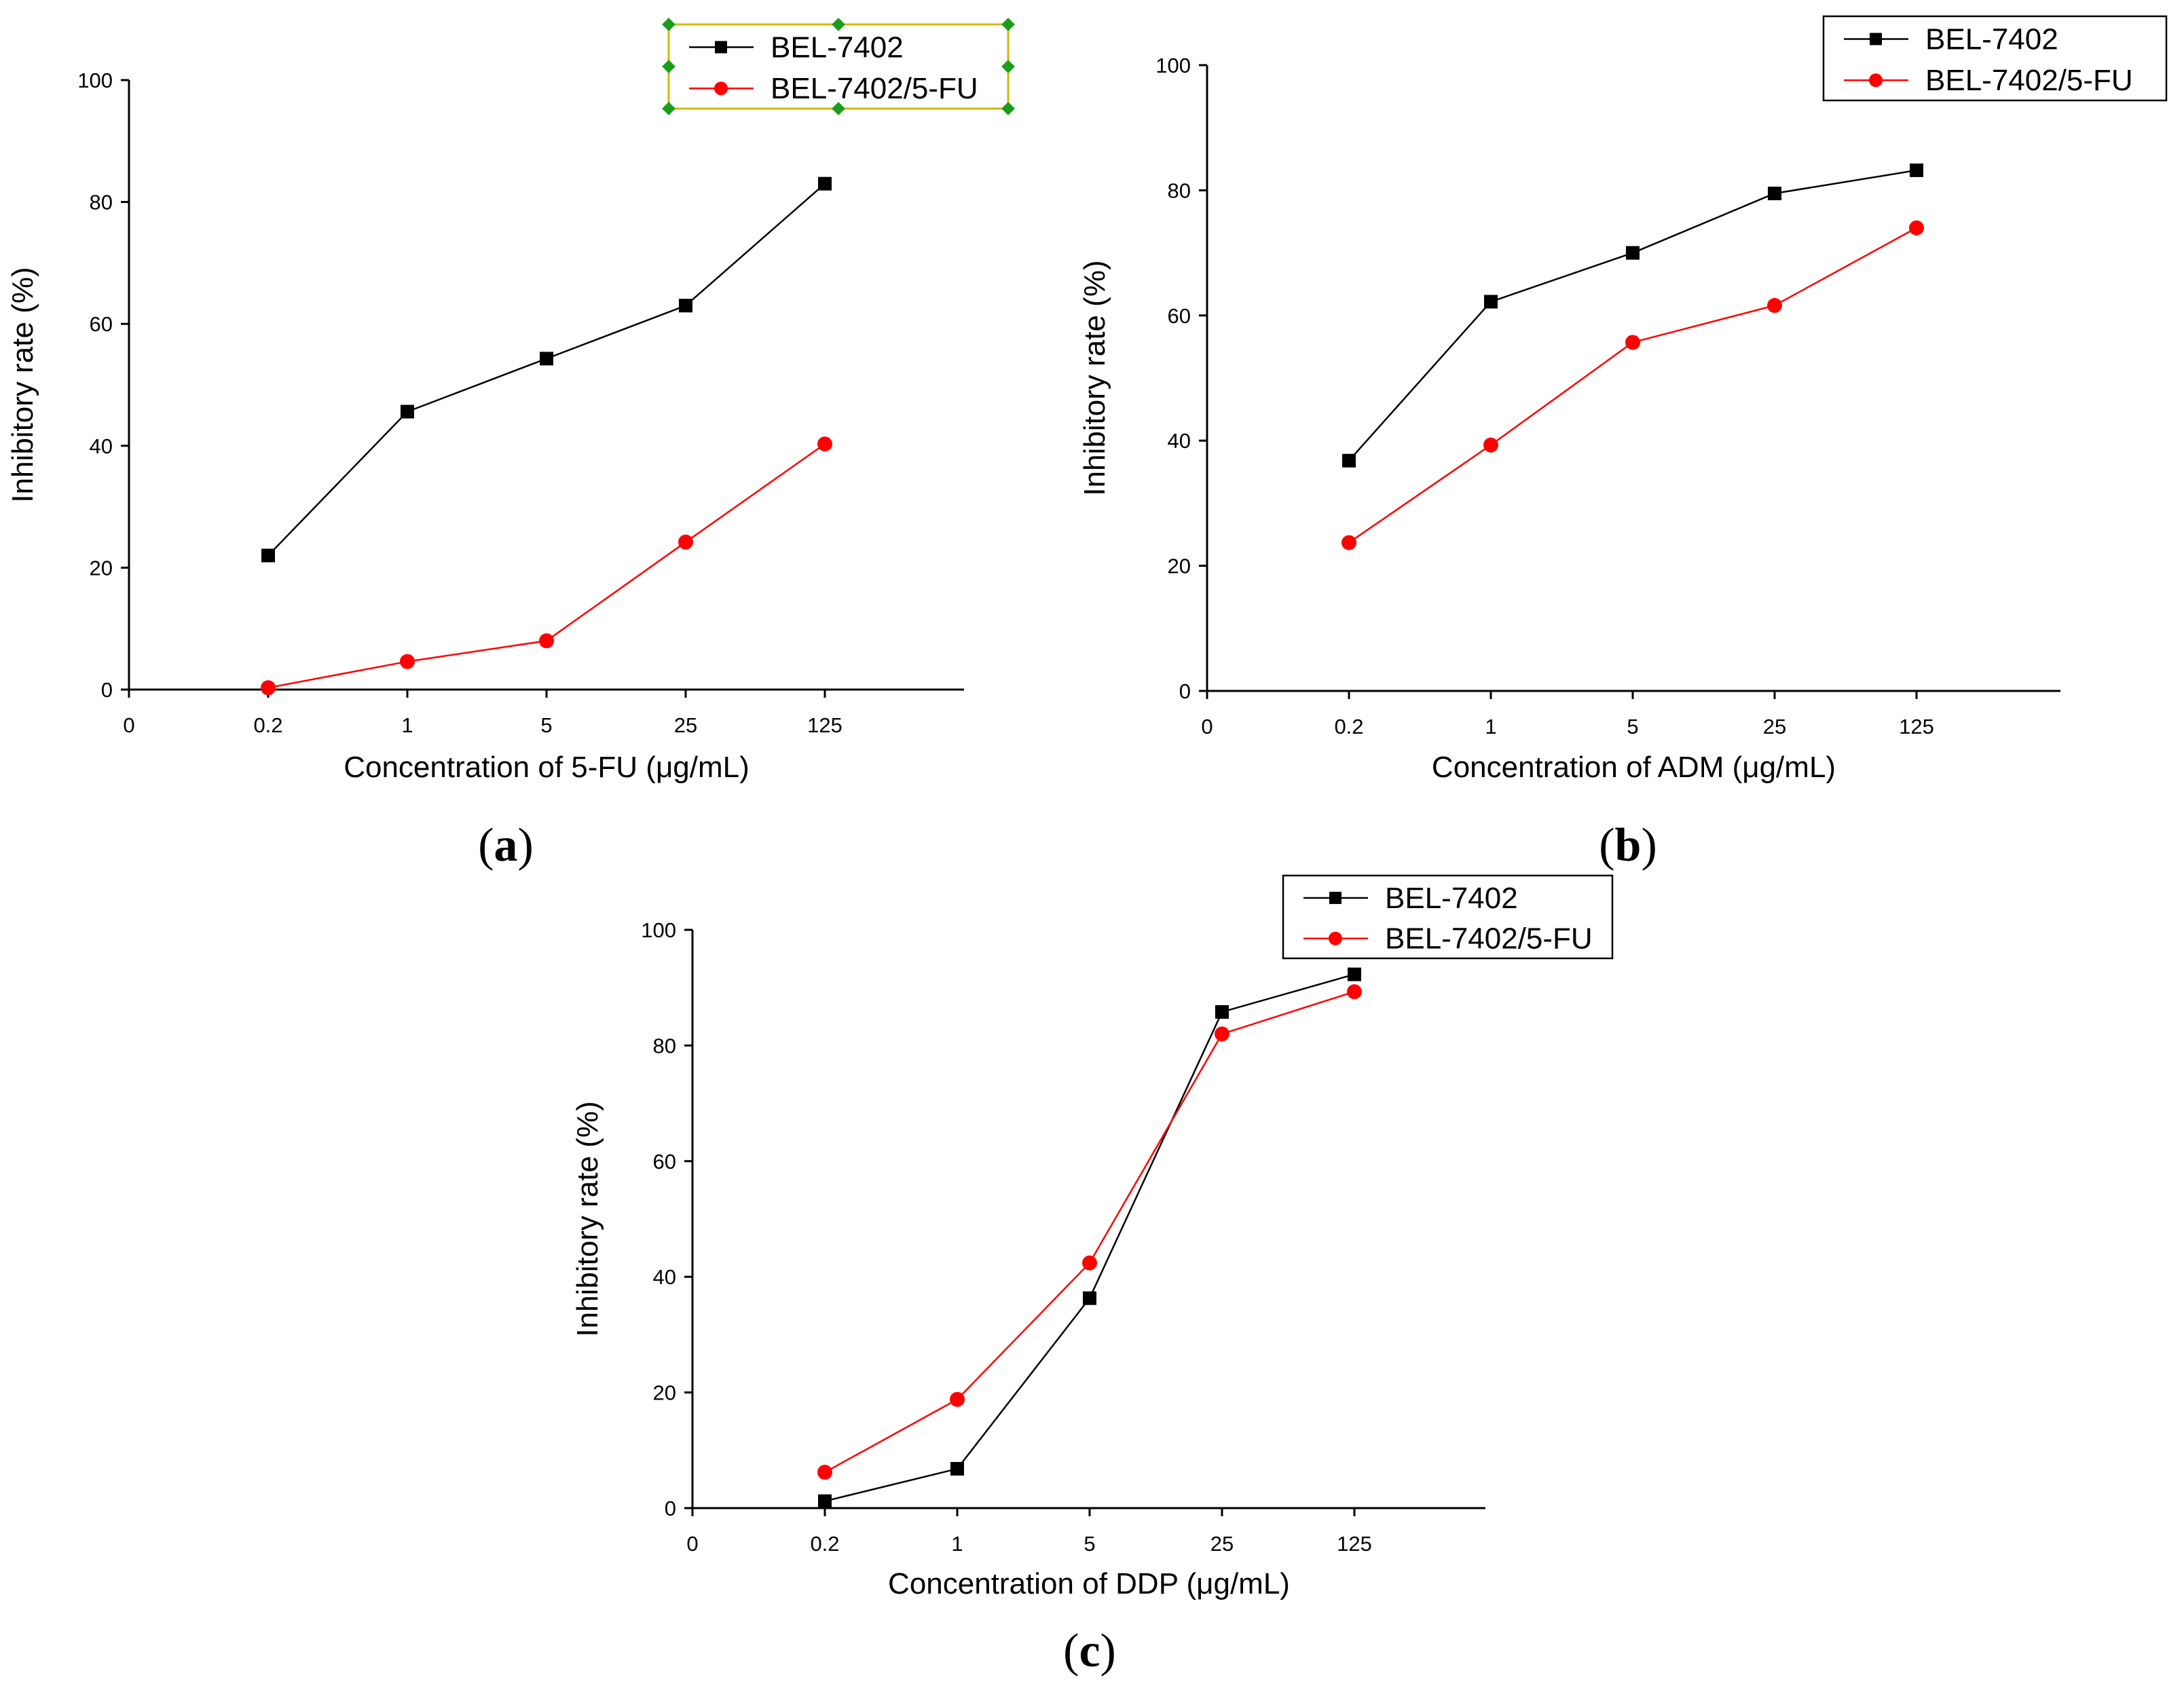 The width and height of the screenshot is (2184, 1690). What do you see at coordinates (1634, 767) in the screenshot?
I see `x-axis-title: Concentration of ADM (μg/mL)` at bounding box center [1634, 767].